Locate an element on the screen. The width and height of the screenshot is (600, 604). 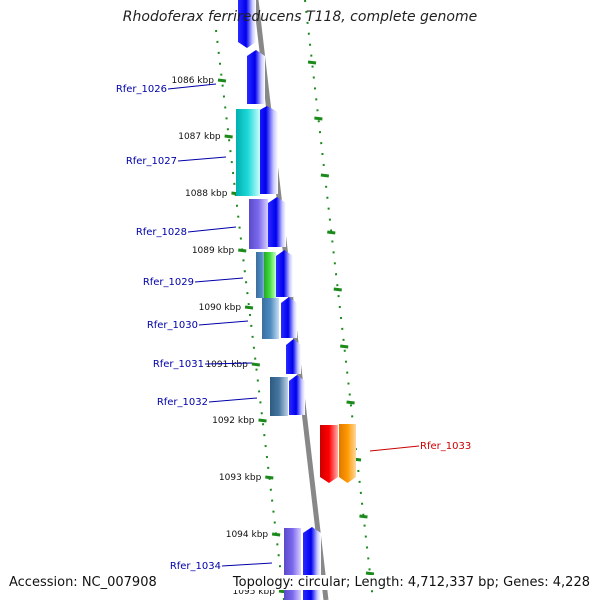
gene-rfer-1030-block is located at coordinates (270, 318).